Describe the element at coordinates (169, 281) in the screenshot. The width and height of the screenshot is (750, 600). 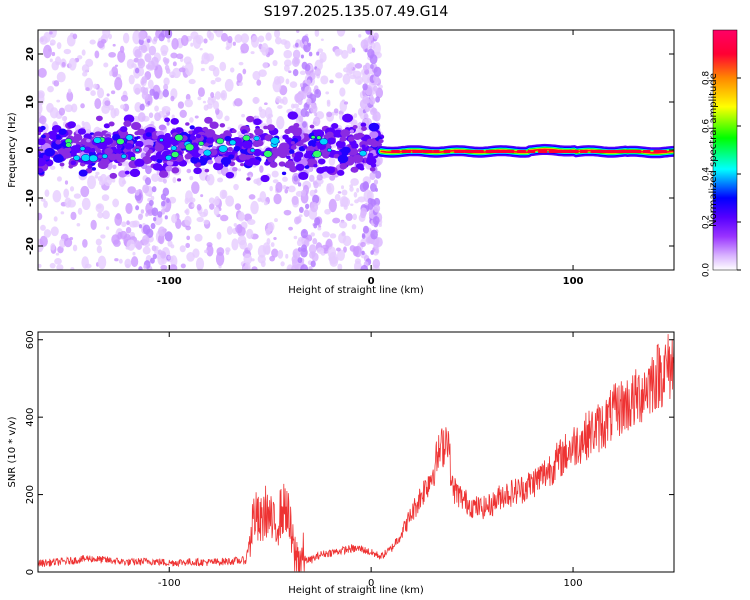
I see `spectrogram-x-tick-label: -100` at that location.